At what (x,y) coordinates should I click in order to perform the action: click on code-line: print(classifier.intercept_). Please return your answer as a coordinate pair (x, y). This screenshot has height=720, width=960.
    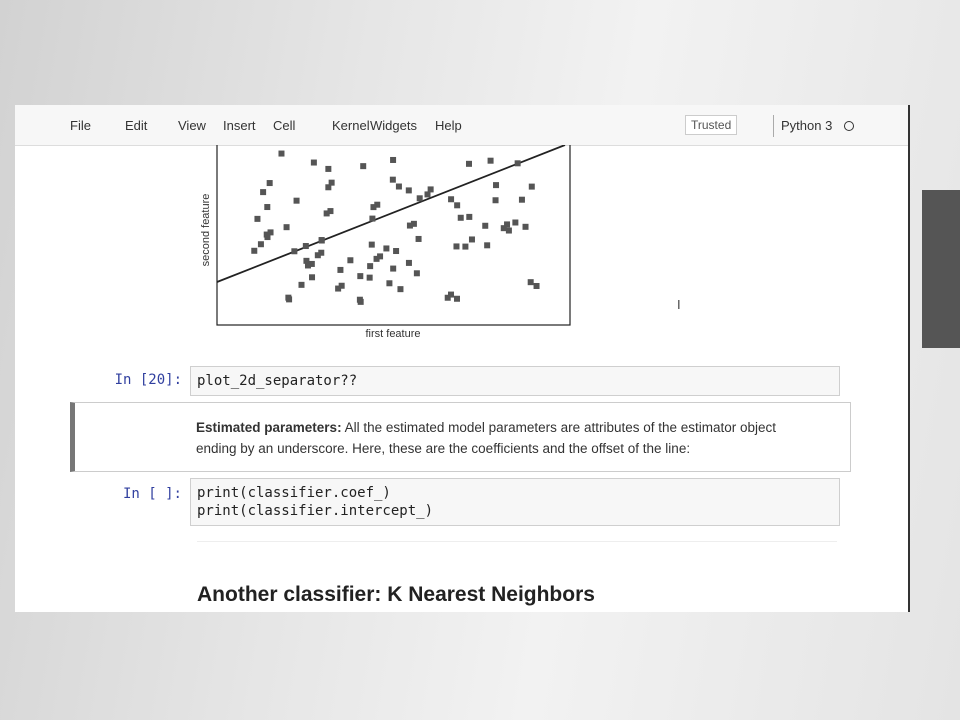
    Looking at the image, I should click on (315, 511).